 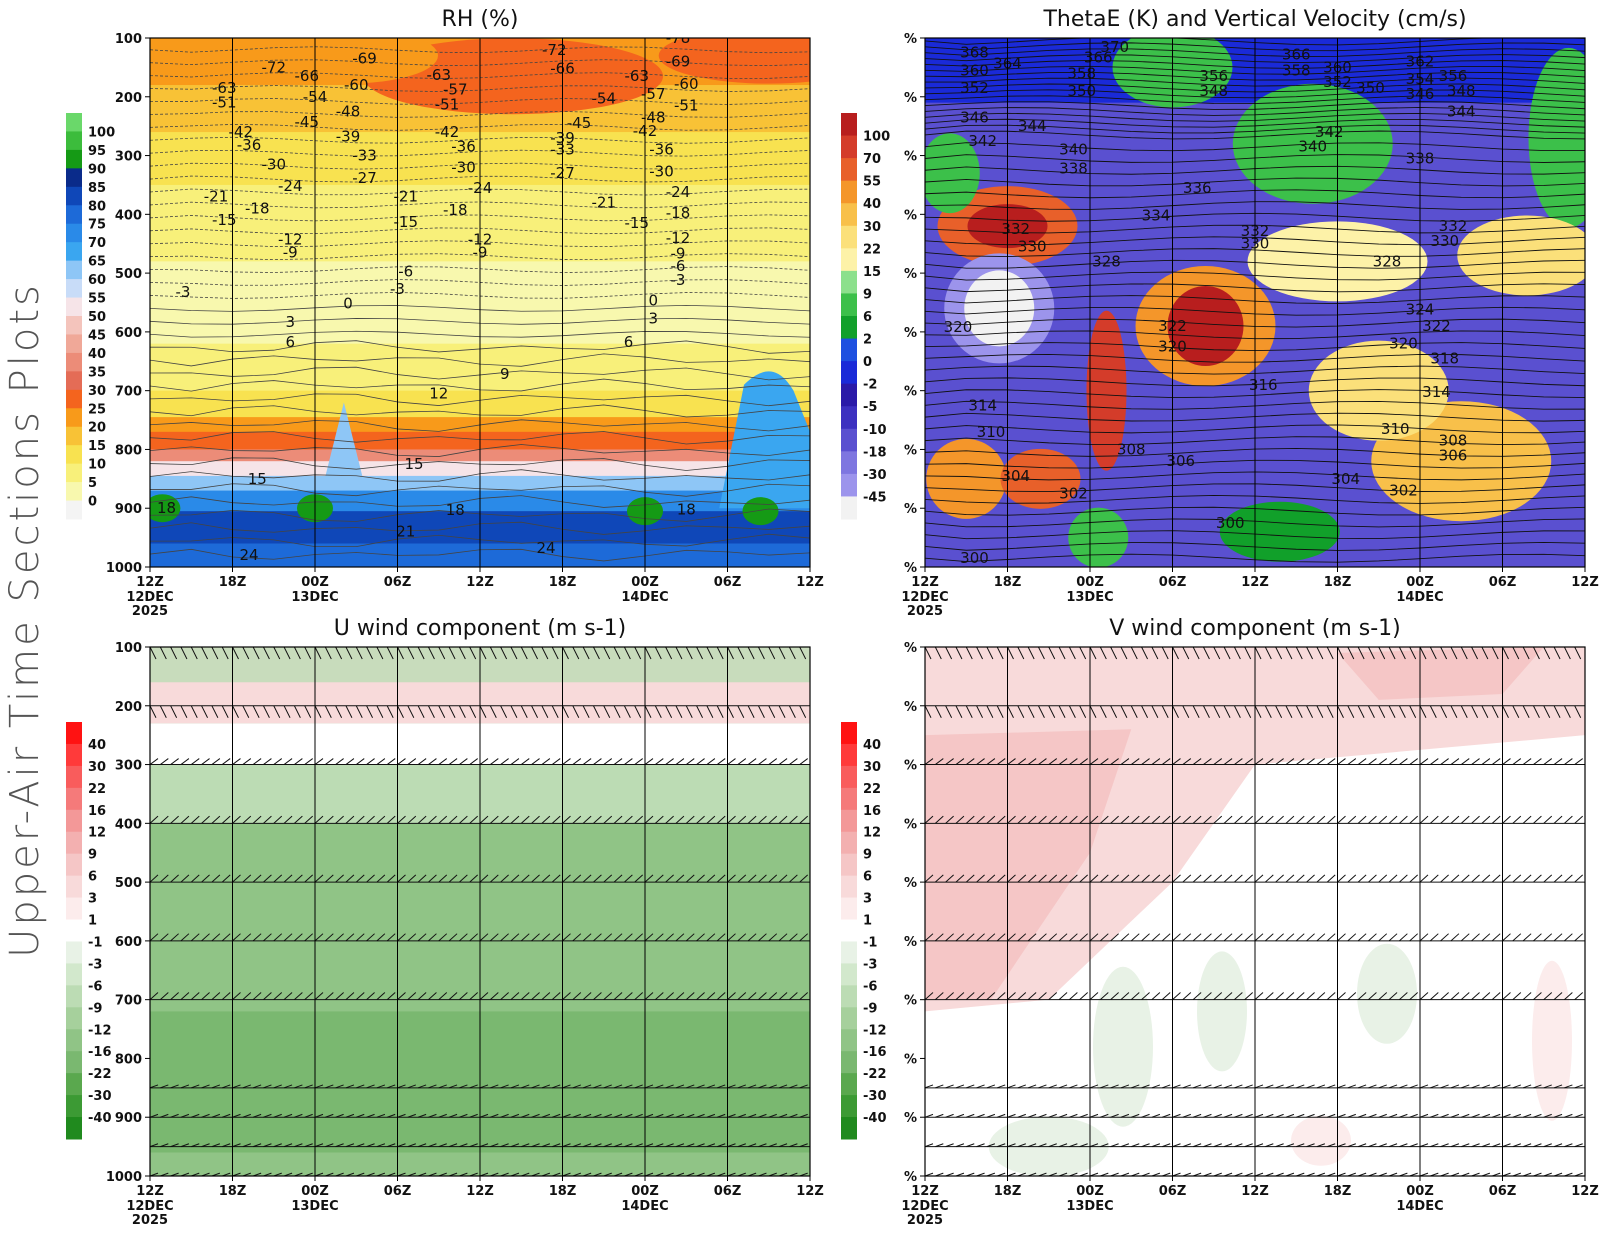 What do you see at coordinates (1089, 1206) in the screenshot?
I see `x-date-label: 13DEC` at bounding box center [1089, 1206].